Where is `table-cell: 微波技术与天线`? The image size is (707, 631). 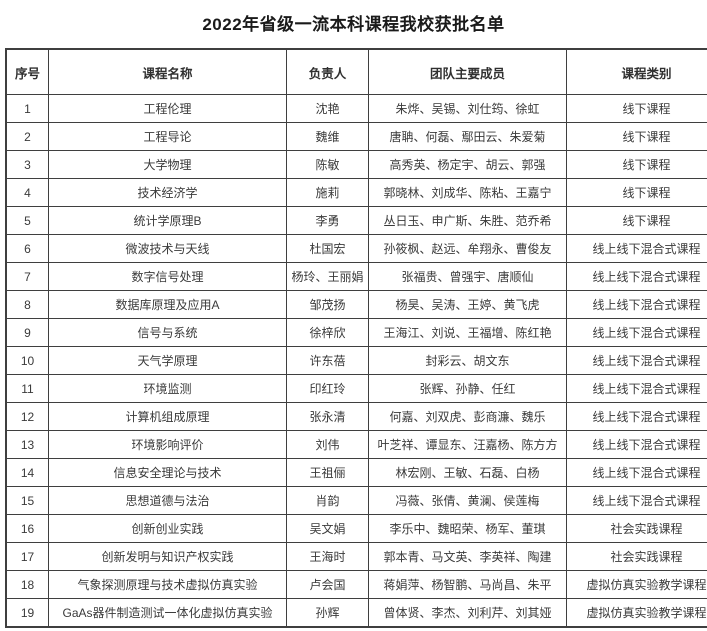 table-cell: 微波技术与天线 is located at coordinates (167, 248).